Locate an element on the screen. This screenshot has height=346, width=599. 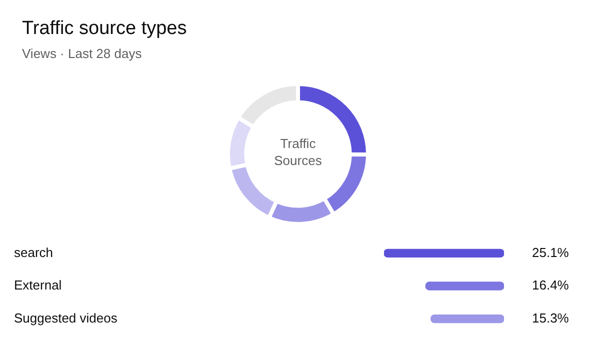
y-tick-label: Suggested videos is located at coordinates (66, 318).